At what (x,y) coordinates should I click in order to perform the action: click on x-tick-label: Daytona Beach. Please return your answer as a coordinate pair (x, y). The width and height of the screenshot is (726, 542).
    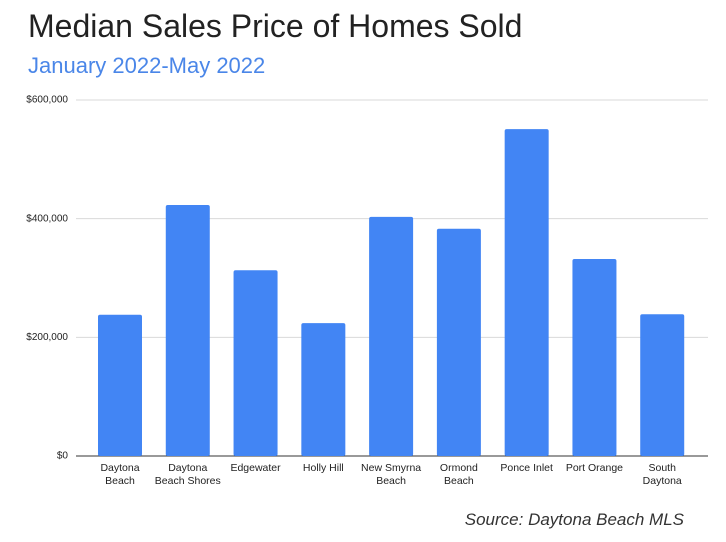
    Looking at the image, I should click on (120, 474).